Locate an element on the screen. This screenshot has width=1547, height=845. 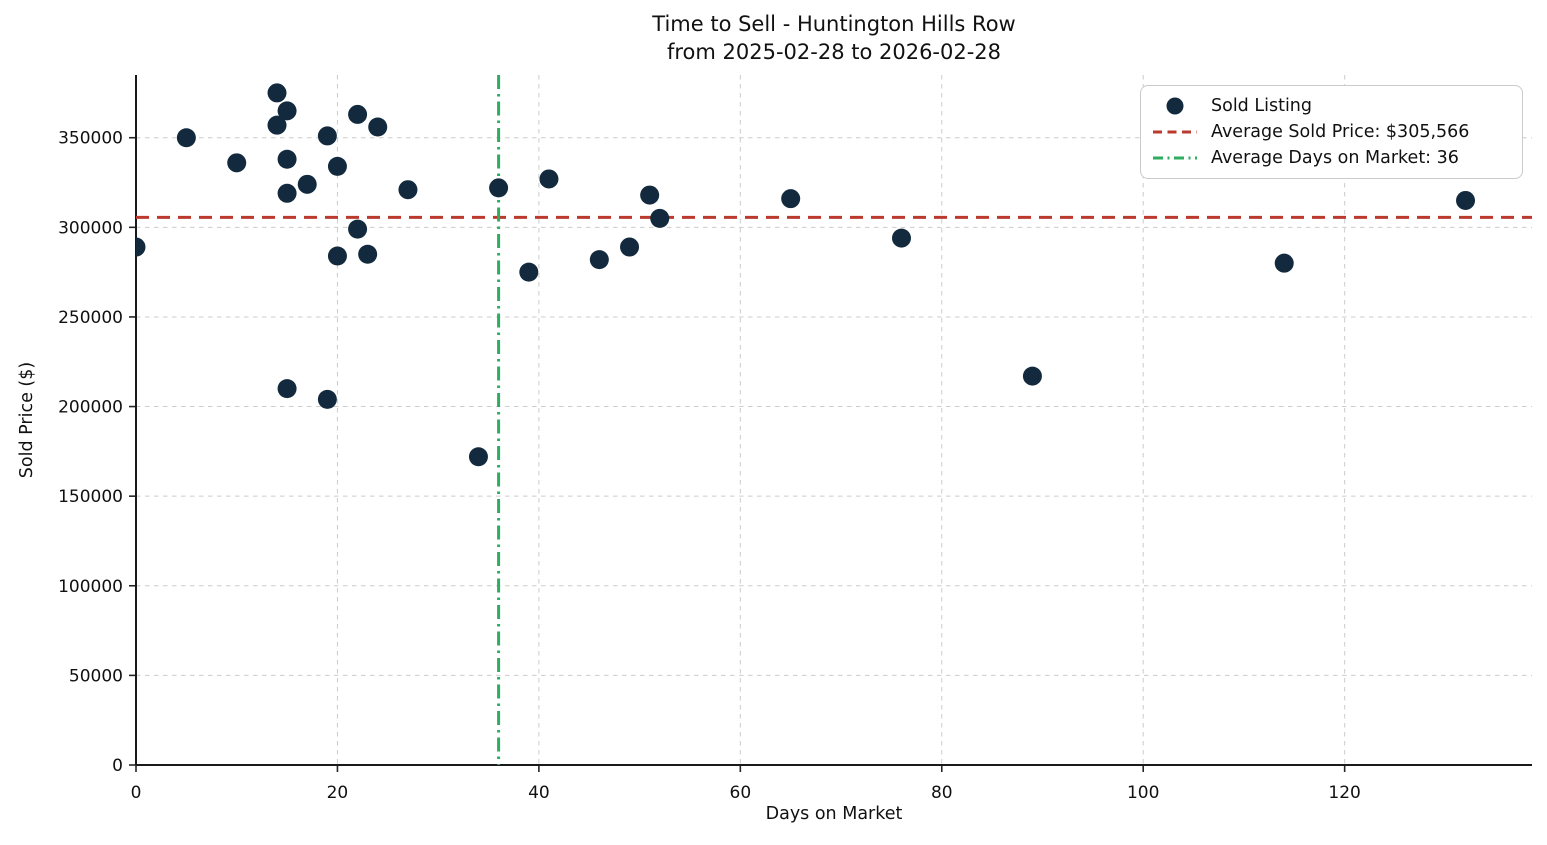
dashdot-line-marker-icon is located at coordinates (1175, 158).